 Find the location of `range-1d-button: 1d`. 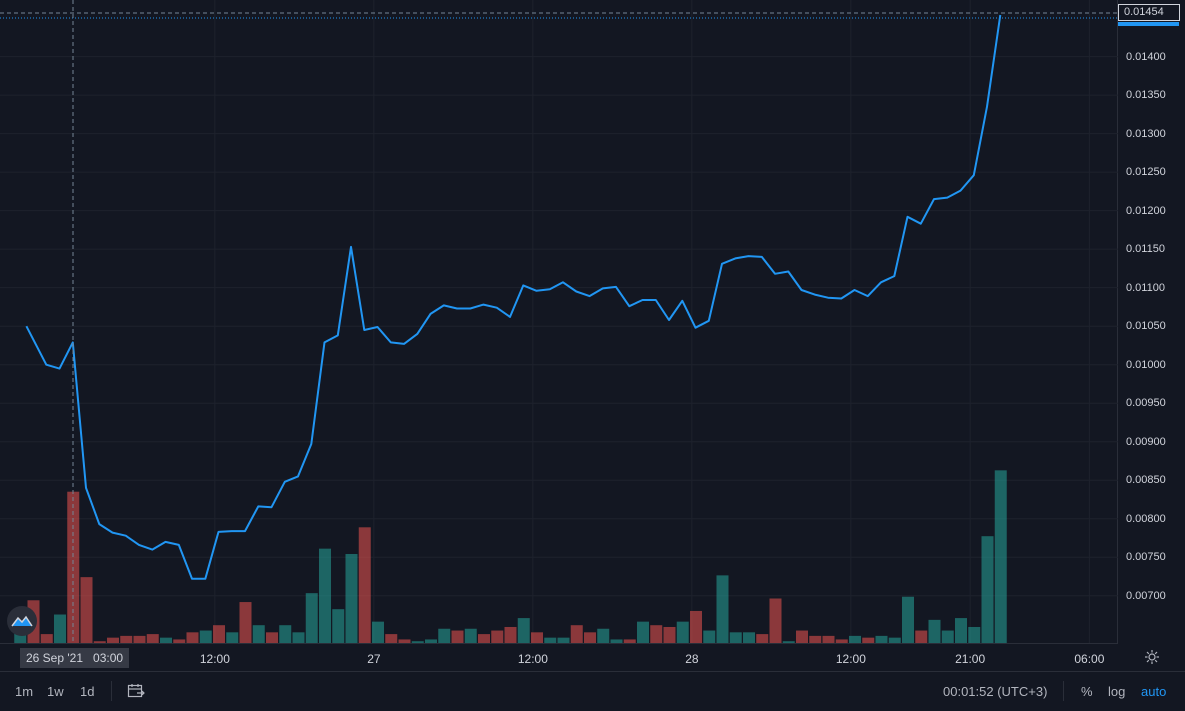

range-1d-button: 1d is located at coordinates (87, 691).